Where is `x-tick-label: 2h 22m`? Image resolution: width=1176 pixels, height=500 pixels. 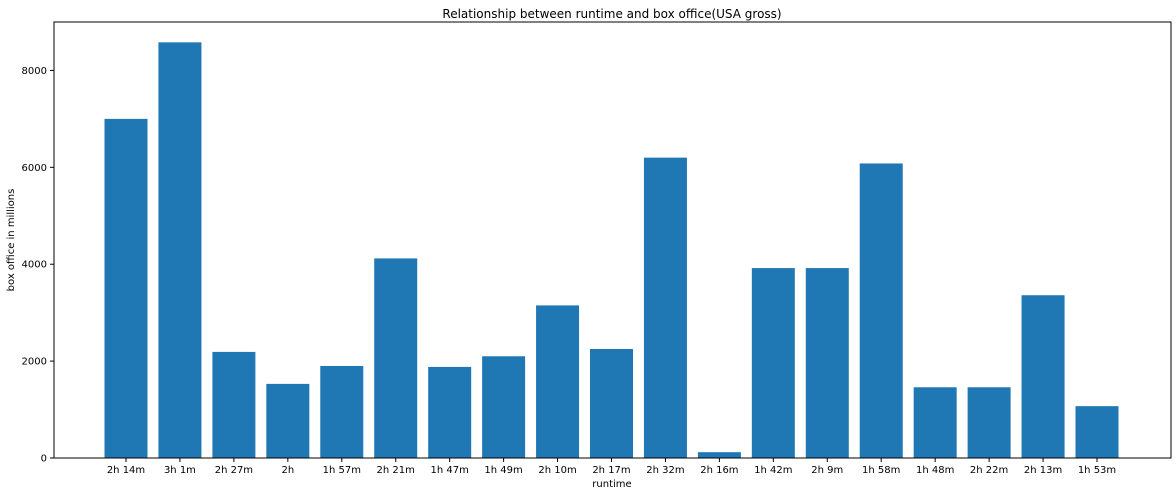
x-tick-label: 2h 22m is located at coordinates (989, 470).